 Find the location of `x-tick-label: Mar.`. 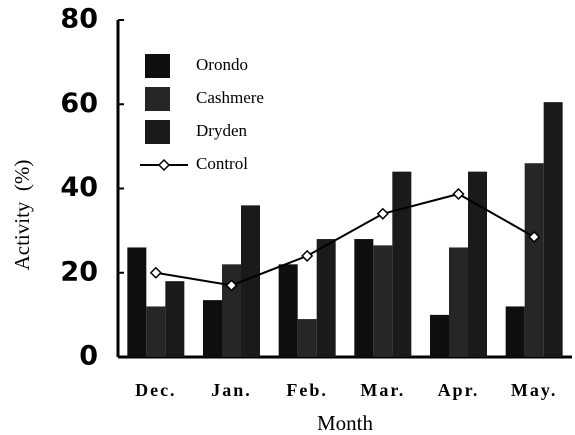

x-tick-label: Mar. is located at coordinates (382, 390).